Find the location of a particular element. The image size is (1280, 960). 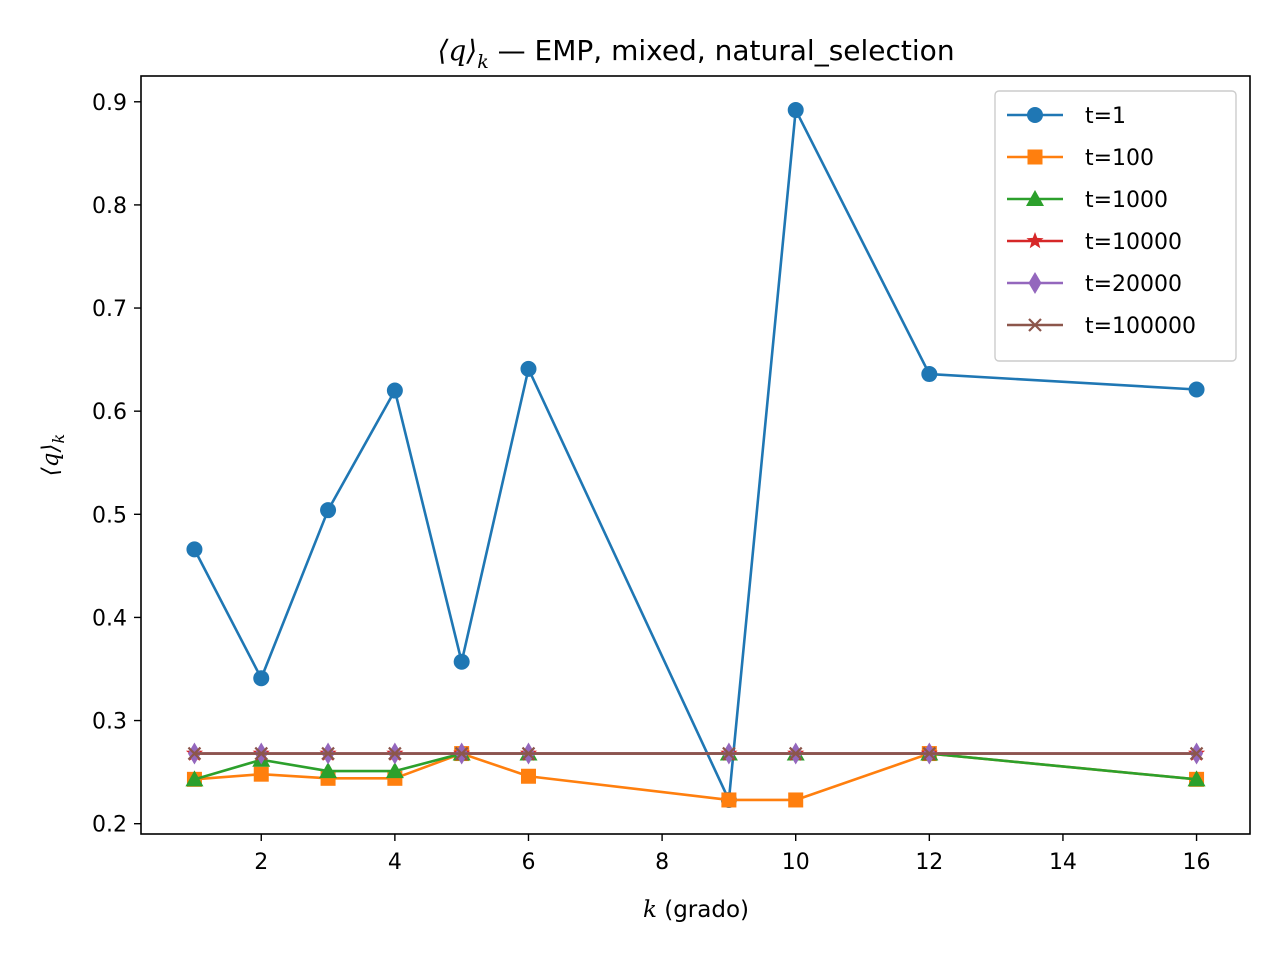

chart-title: ⟨q⟩k — EMP, mixed, natural_selection is located at coordinates (695, 53).